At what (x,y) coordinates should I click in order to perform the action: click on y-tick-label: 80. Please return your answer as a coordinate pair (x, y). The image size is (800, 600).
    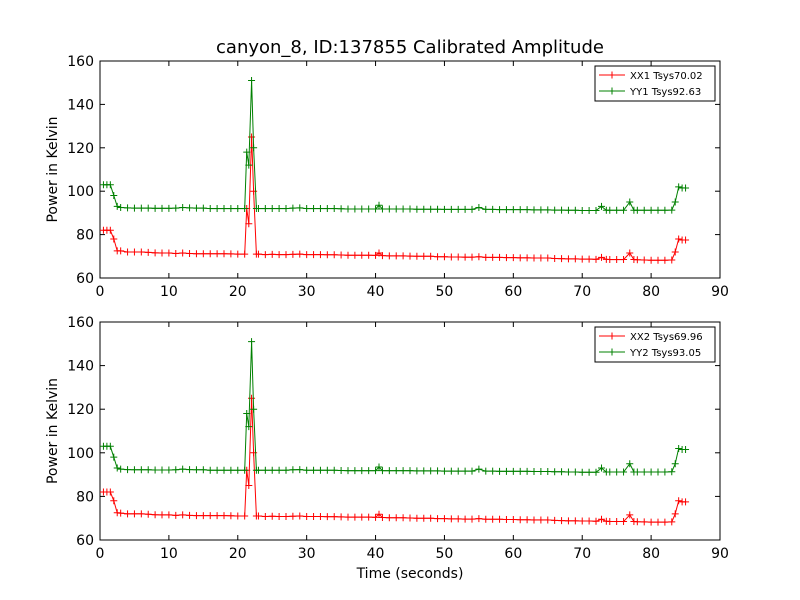
    Looking at the image, I should click on (85, 497).